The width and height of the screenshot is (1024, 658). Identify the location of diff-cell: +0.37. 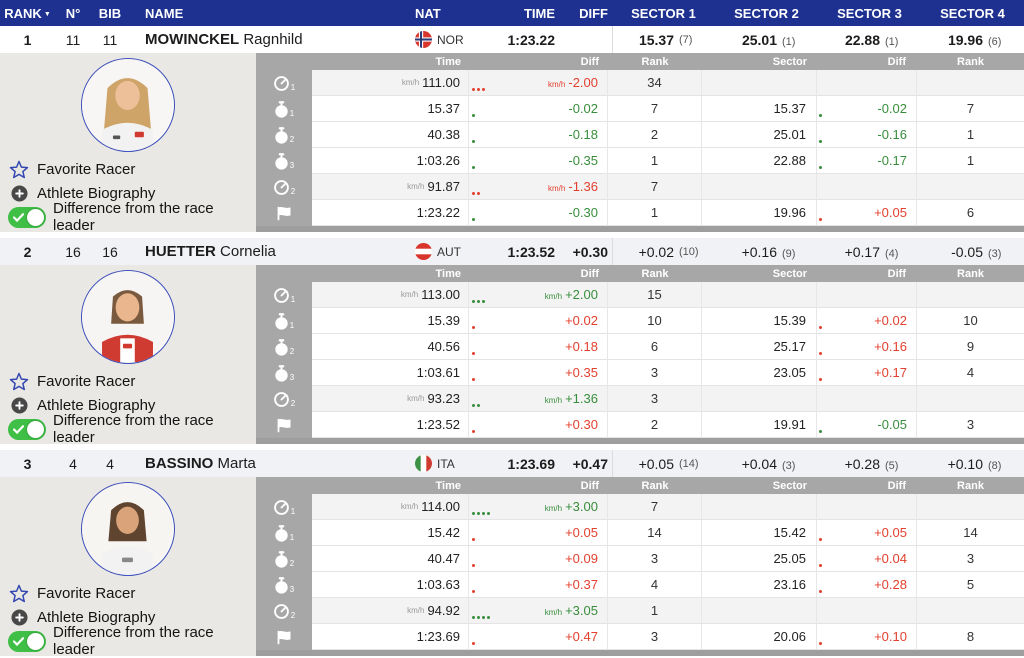
(538, 585).